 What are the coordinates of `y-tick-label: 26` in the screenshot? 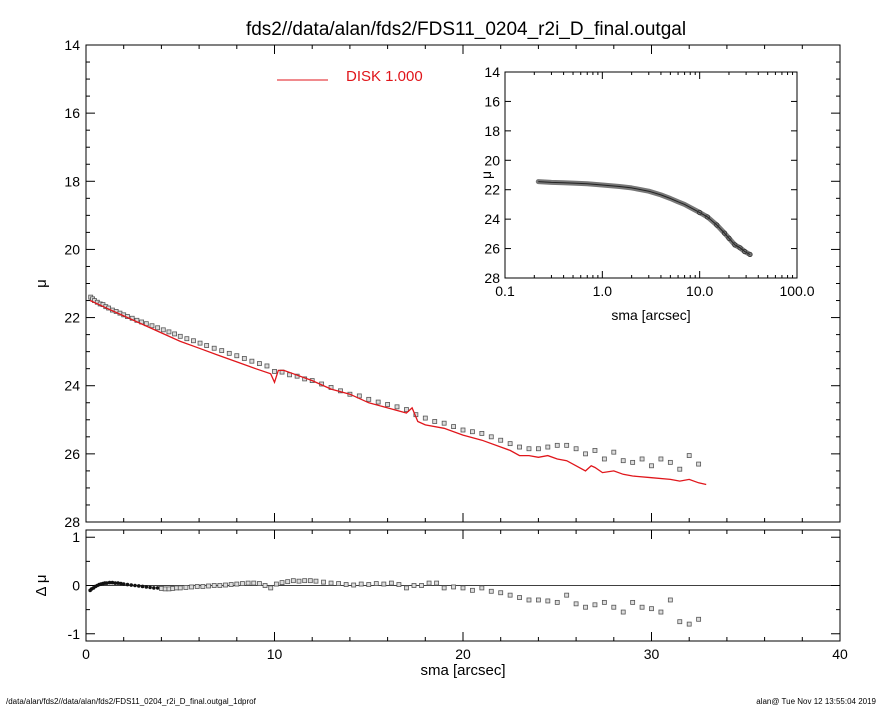 It's located at (72, 454).